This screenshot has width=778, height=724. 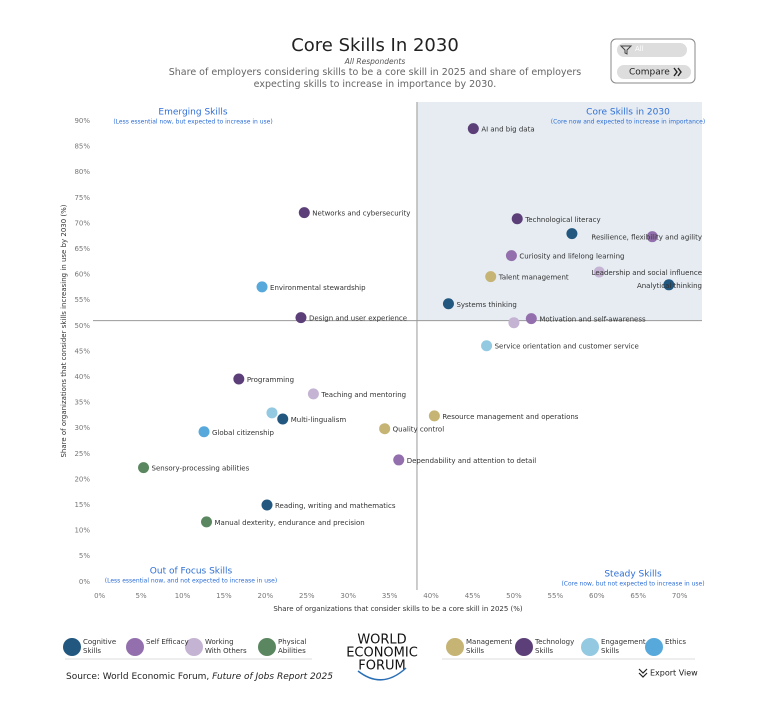 I want to click on logo-line: FORUM, so click(x=381, y=666).